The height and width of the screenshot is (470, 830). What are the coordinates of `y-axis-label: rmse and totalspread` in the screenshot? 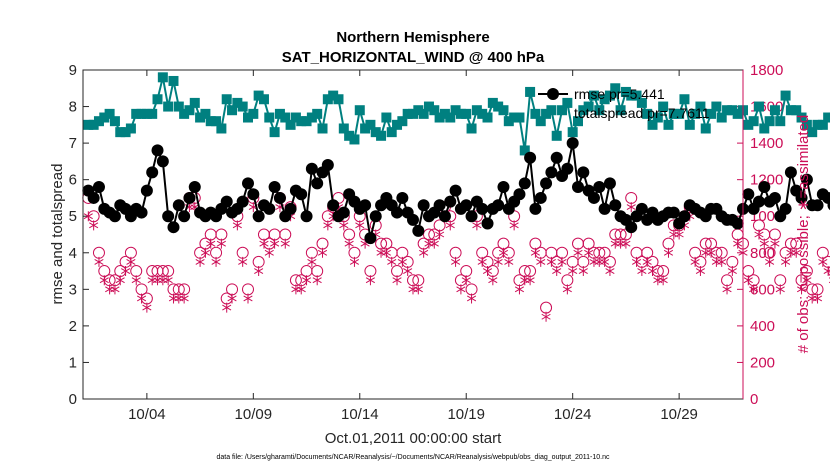 It's located at (57, 234).